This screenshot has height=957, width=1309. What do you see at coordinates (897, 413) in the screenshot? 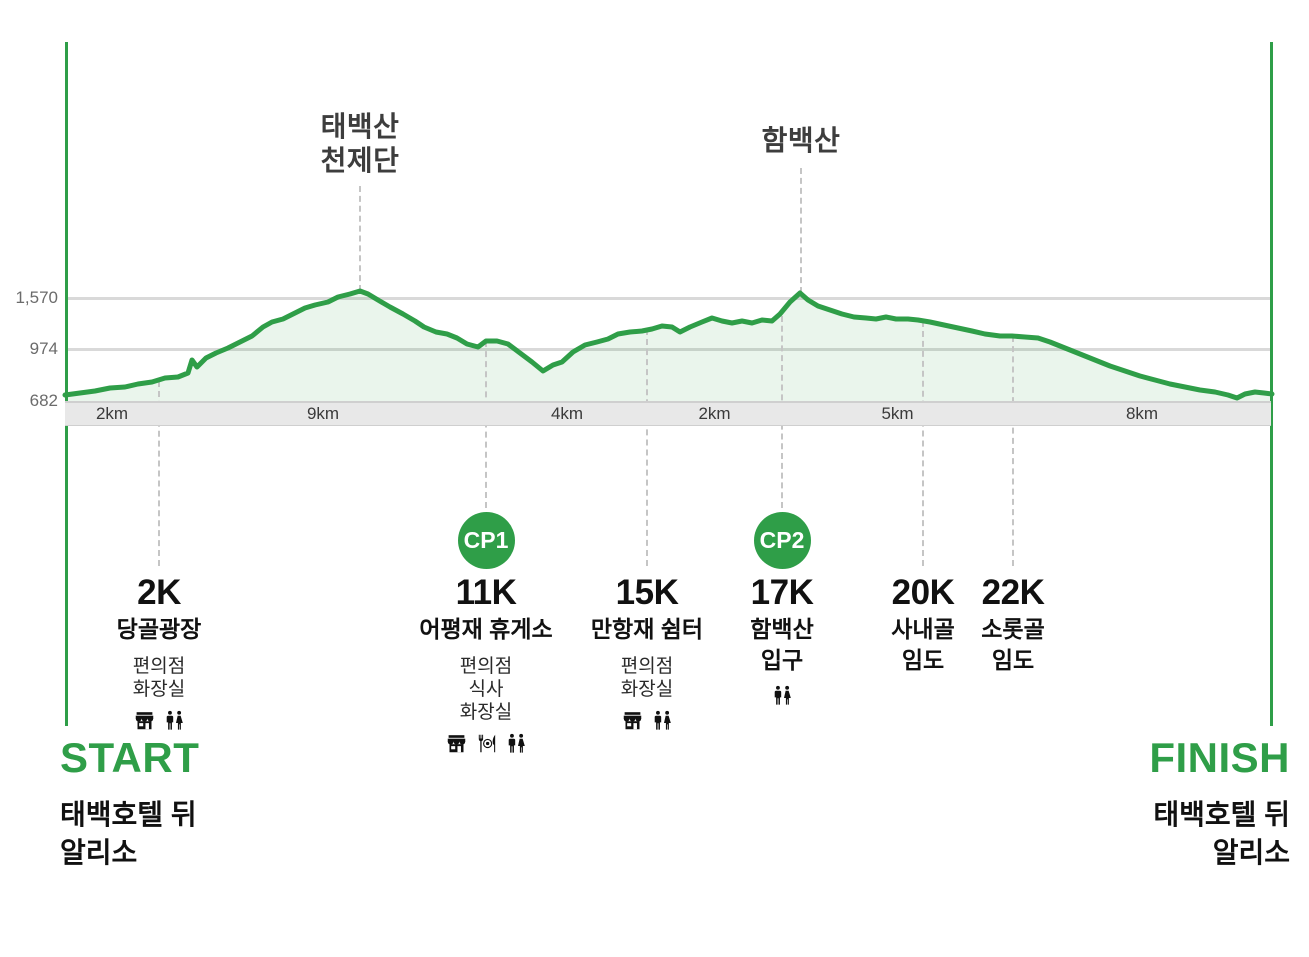
I see `distance-segment: 5km` at bounding box center [897, 413].